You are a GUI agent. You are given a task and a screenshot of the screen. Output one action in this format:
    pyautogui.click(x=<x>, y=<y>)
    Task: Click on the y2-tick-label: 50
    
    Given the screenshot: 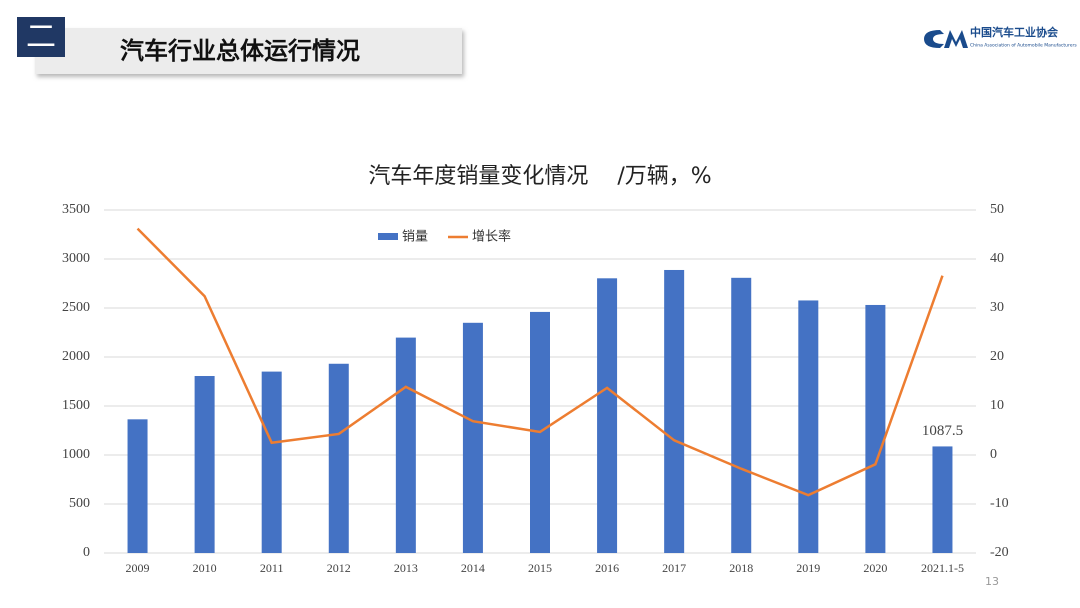 What is the action you would take?
    pyautogui.click(x=997, y=209)
    